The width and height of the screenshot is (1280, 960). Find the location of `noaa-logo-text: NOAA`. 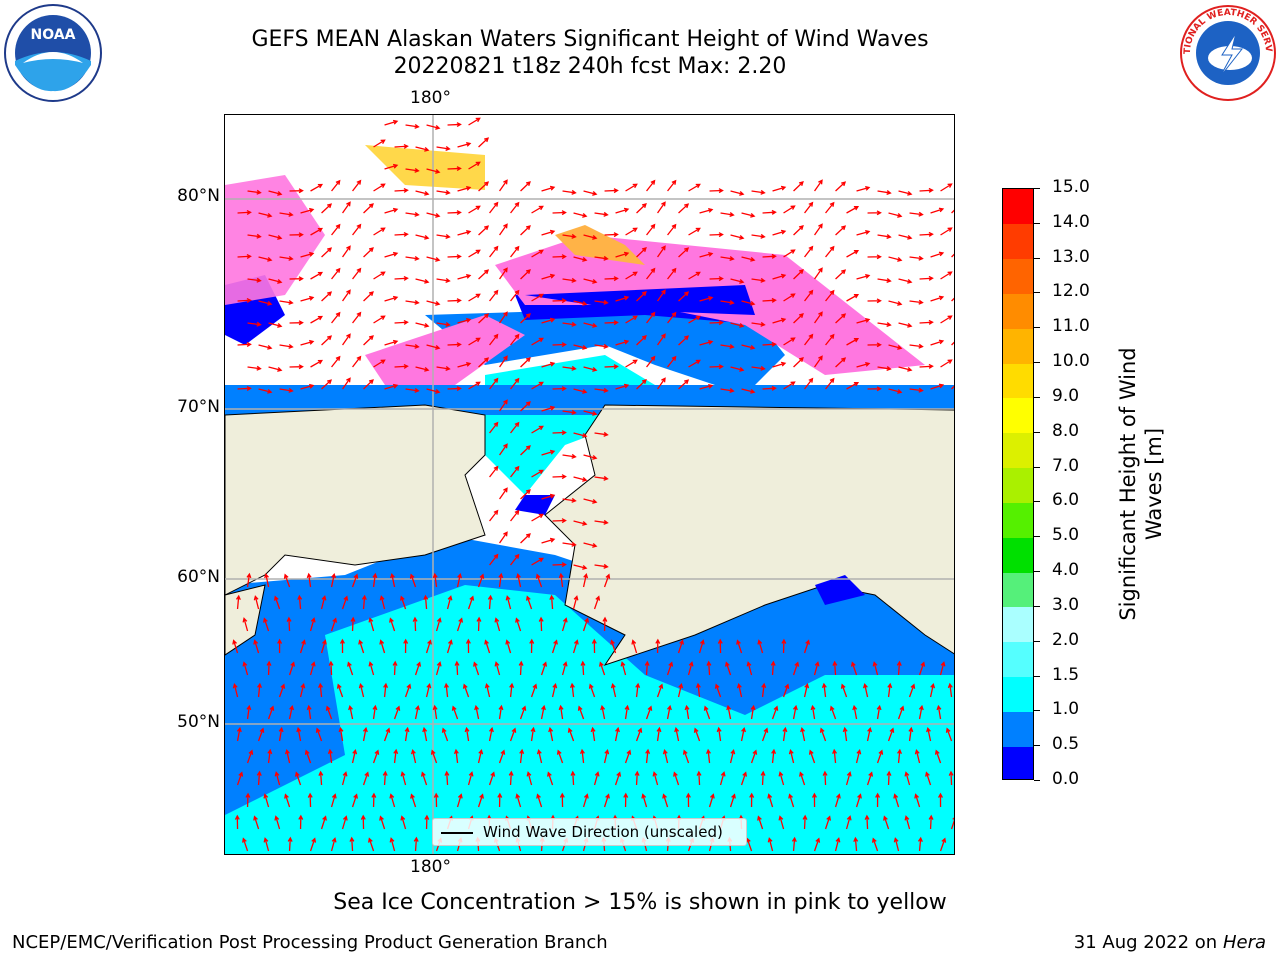

noaa-logo-text: NOAA is located at coordinates (53, 35).